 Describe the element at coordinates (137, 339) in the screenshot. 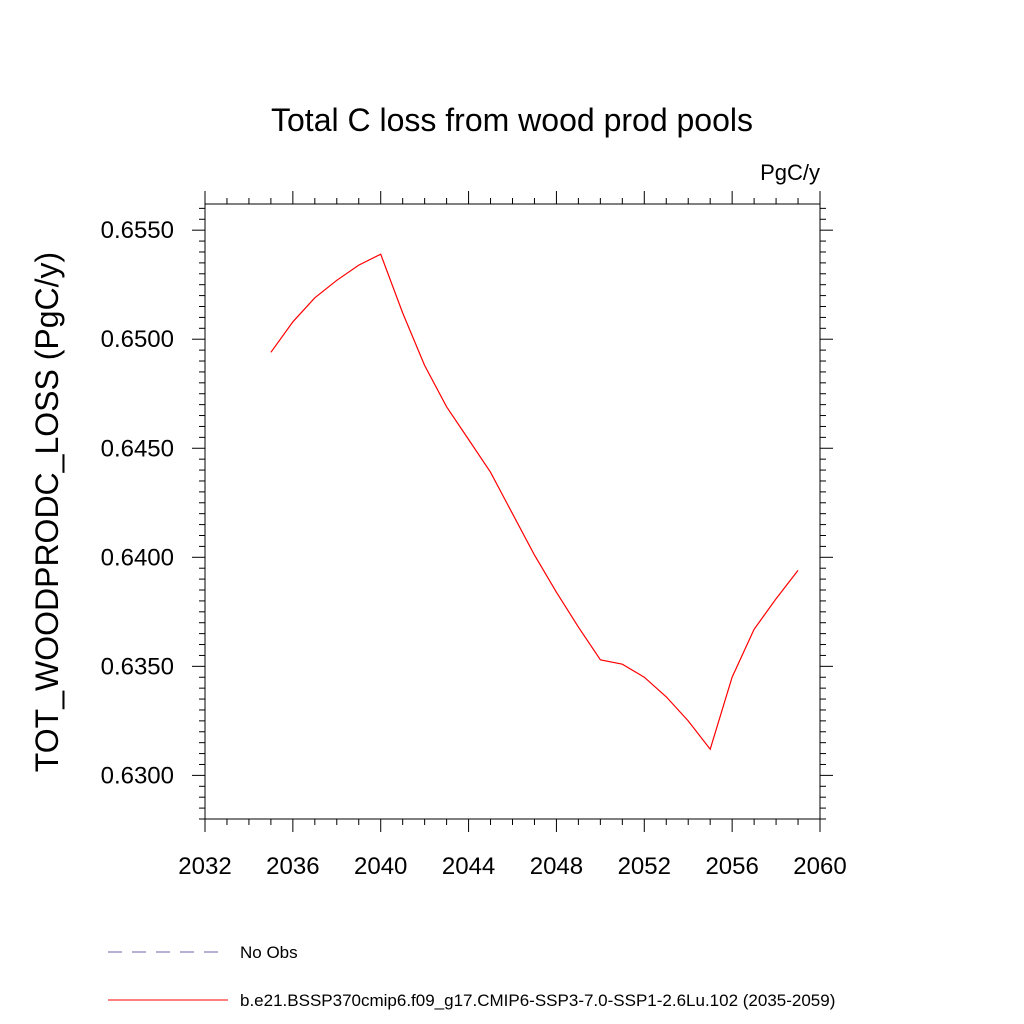

I see `y-tick-label: 0.6500` at that location.